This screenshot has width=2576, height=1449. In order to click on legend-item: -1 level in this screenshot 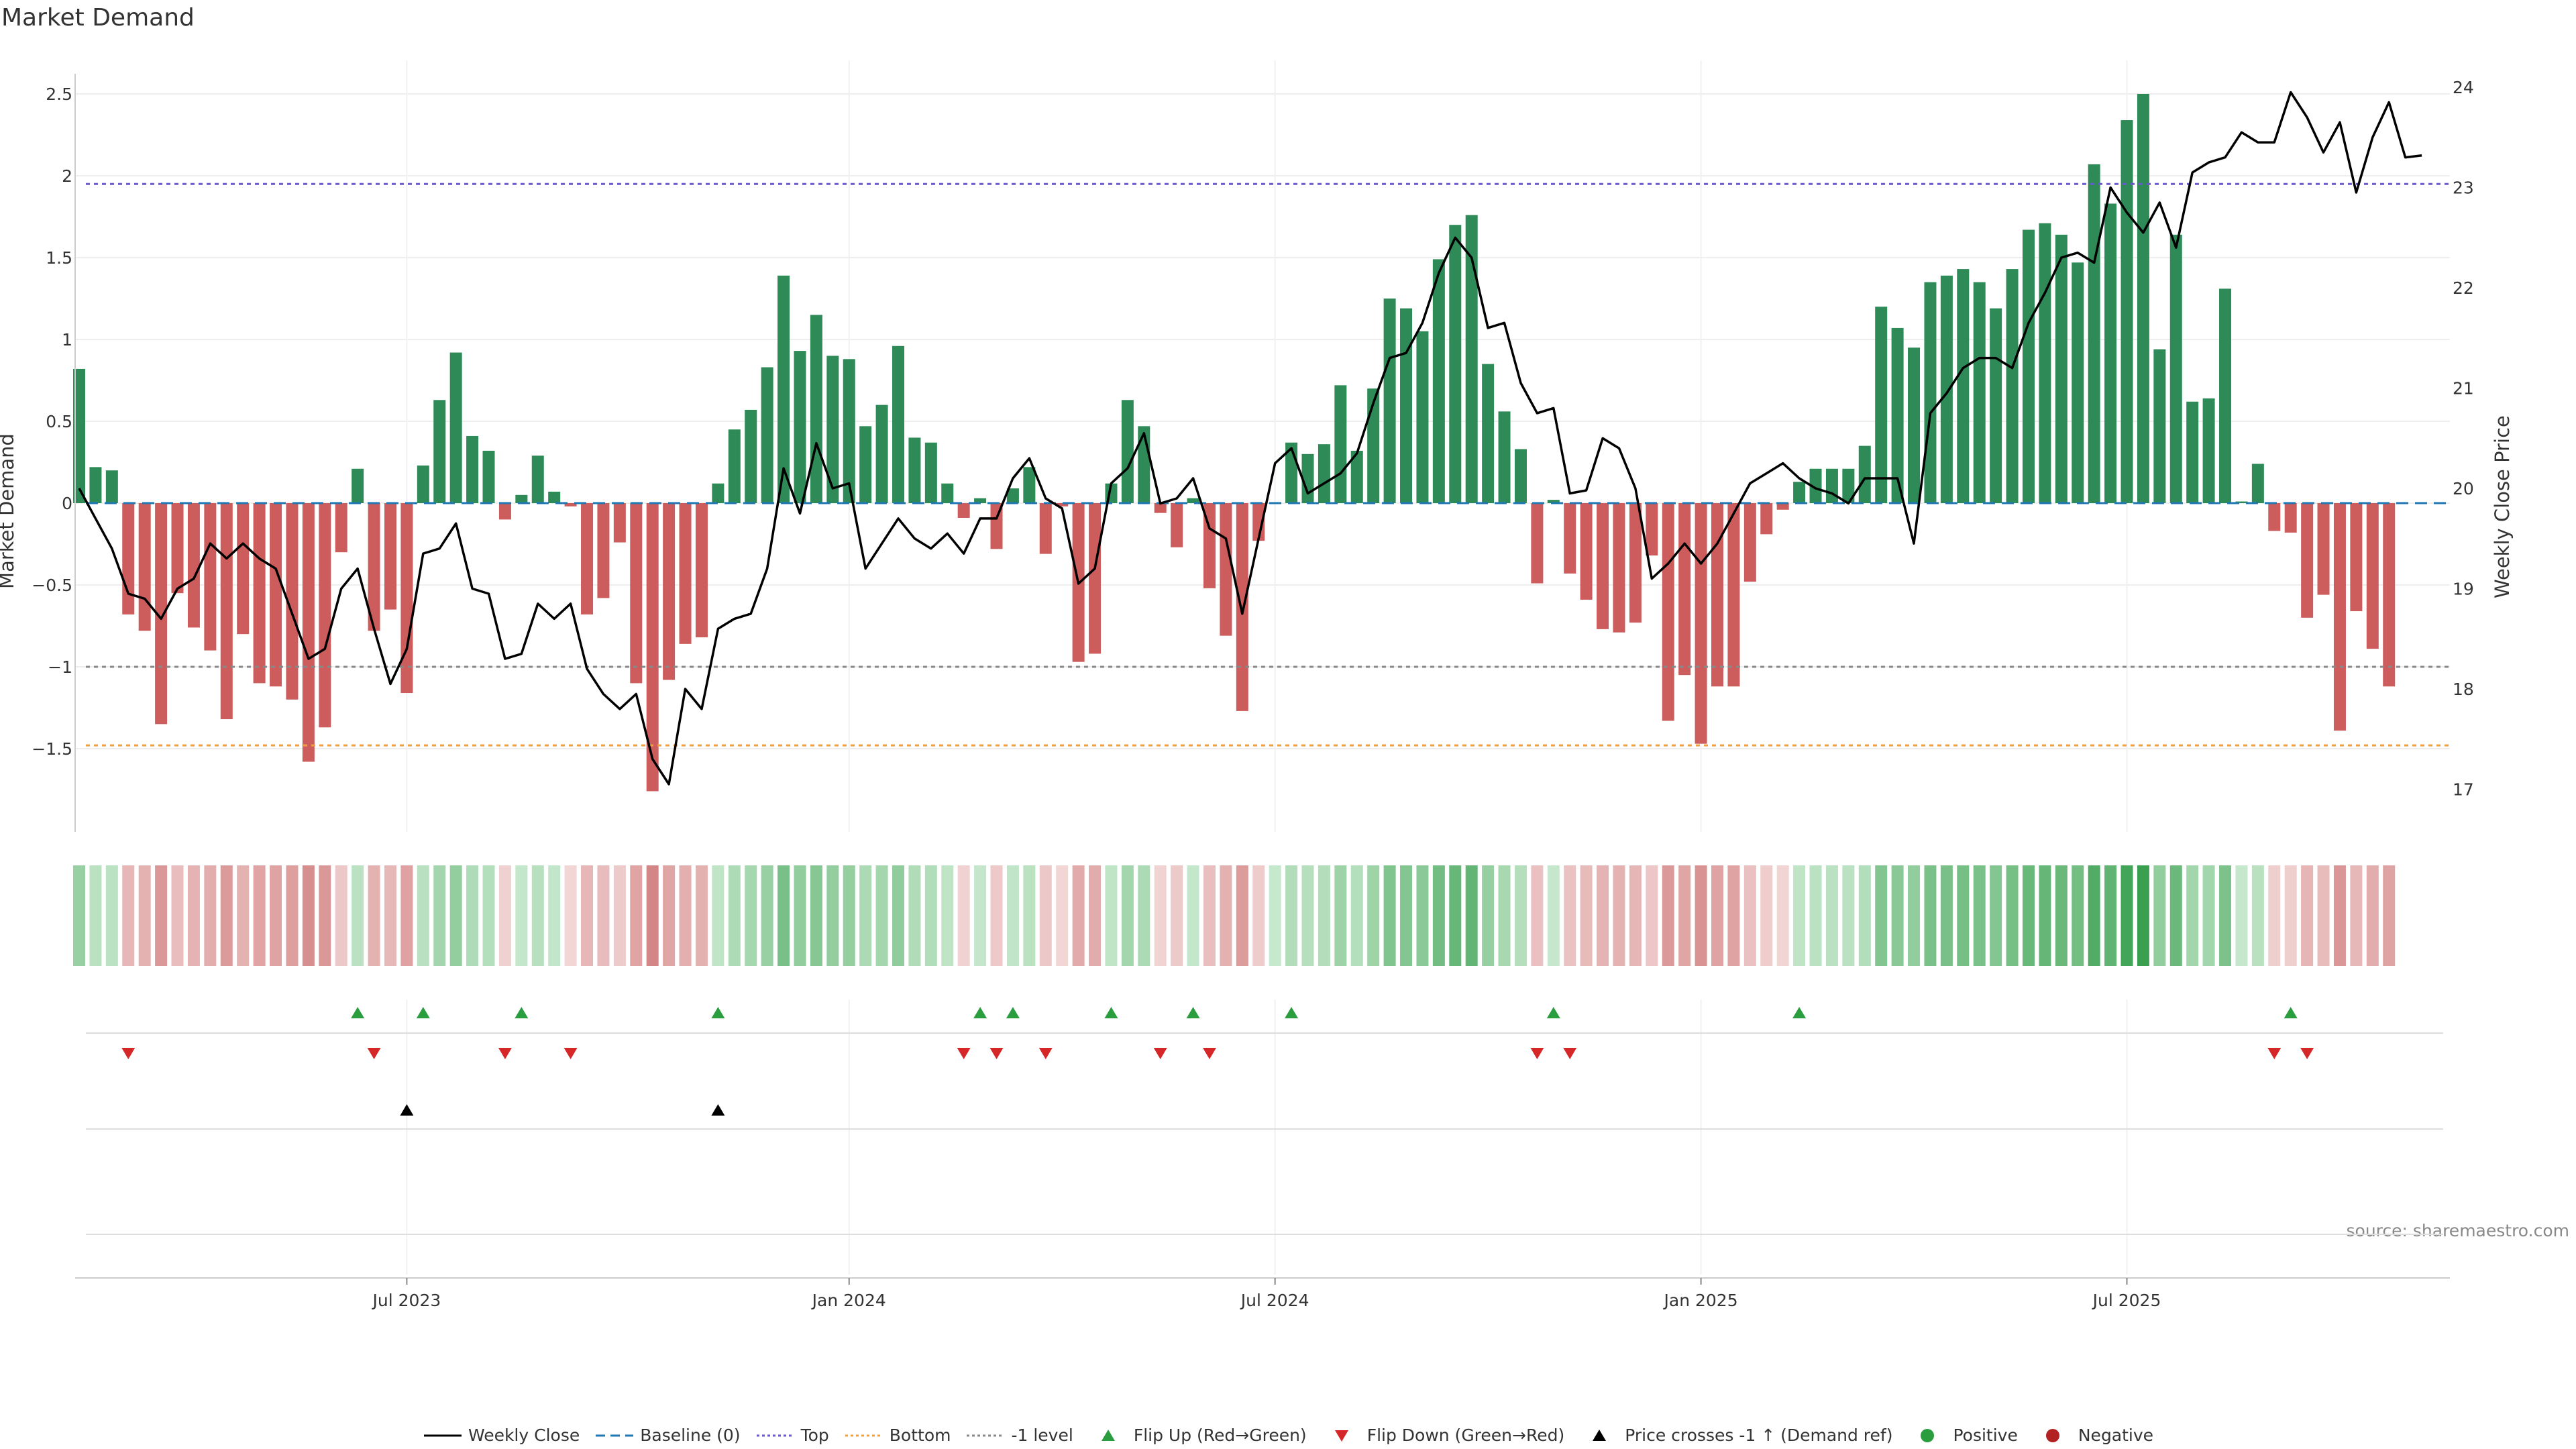, I will do `click(1019, 1435)`.